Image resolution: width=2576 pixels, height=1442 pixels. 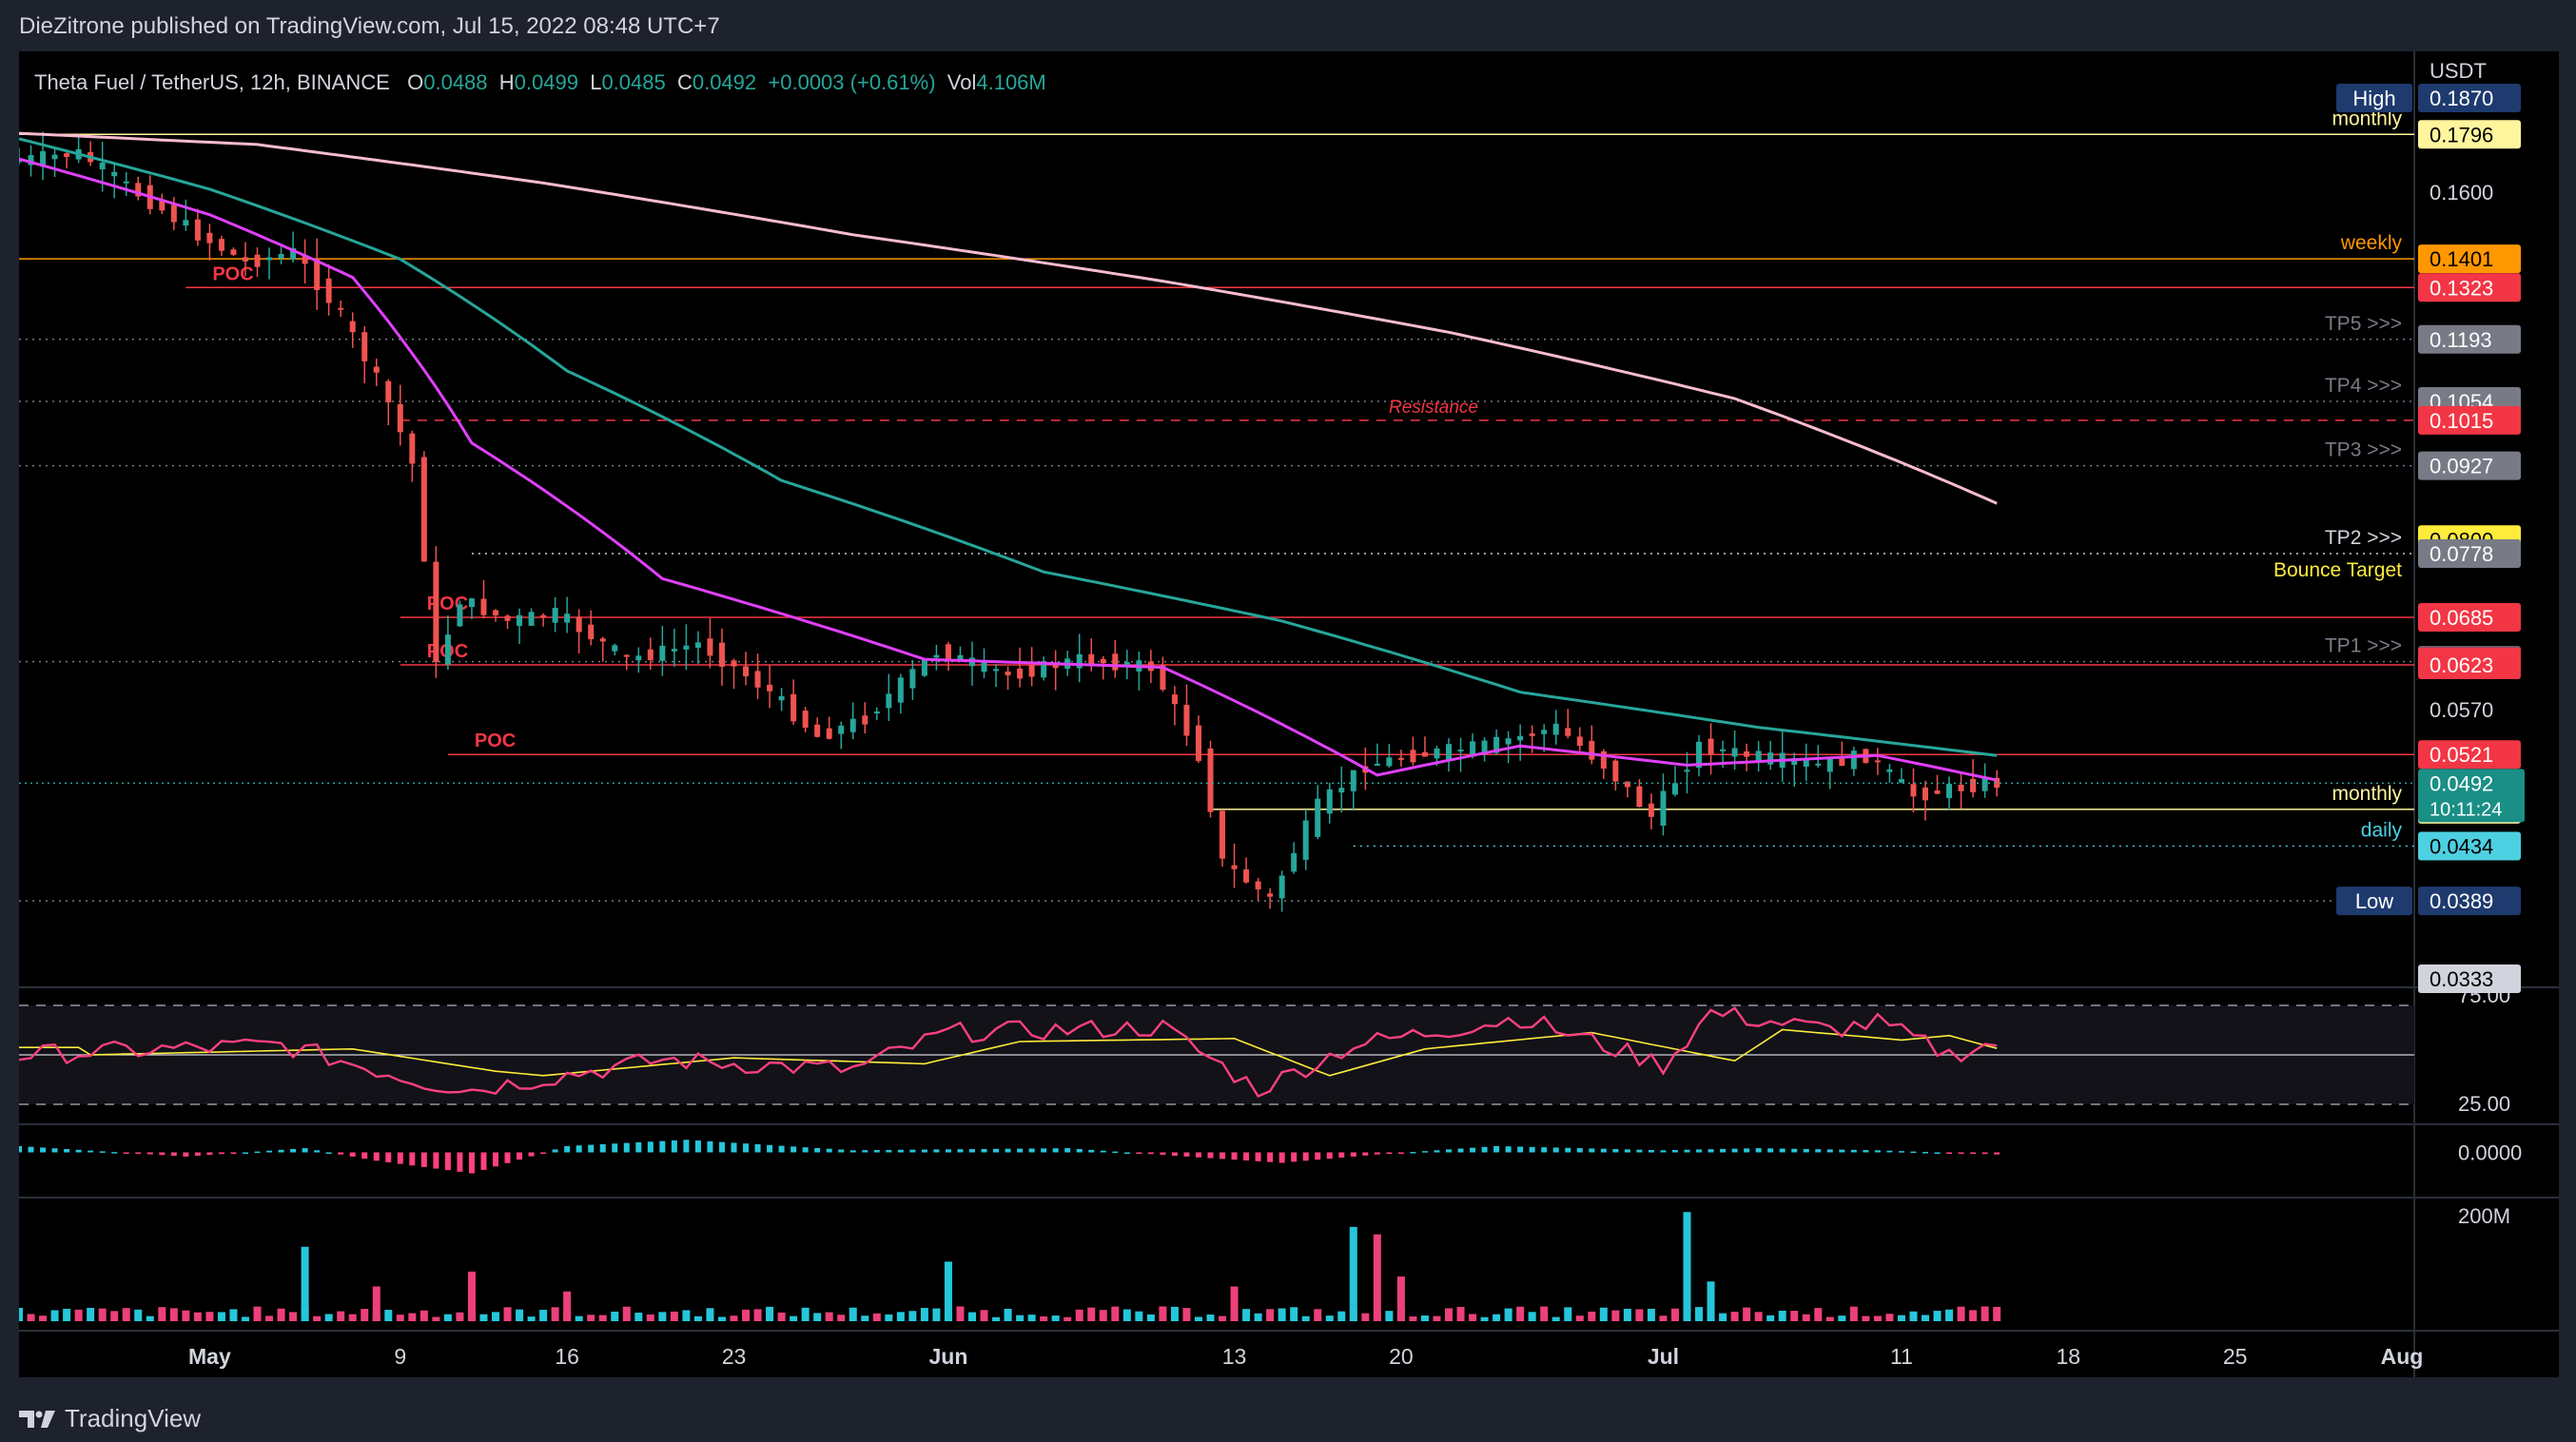 I want to click on x-tick-label: 9, so click(x=400, y=1356).